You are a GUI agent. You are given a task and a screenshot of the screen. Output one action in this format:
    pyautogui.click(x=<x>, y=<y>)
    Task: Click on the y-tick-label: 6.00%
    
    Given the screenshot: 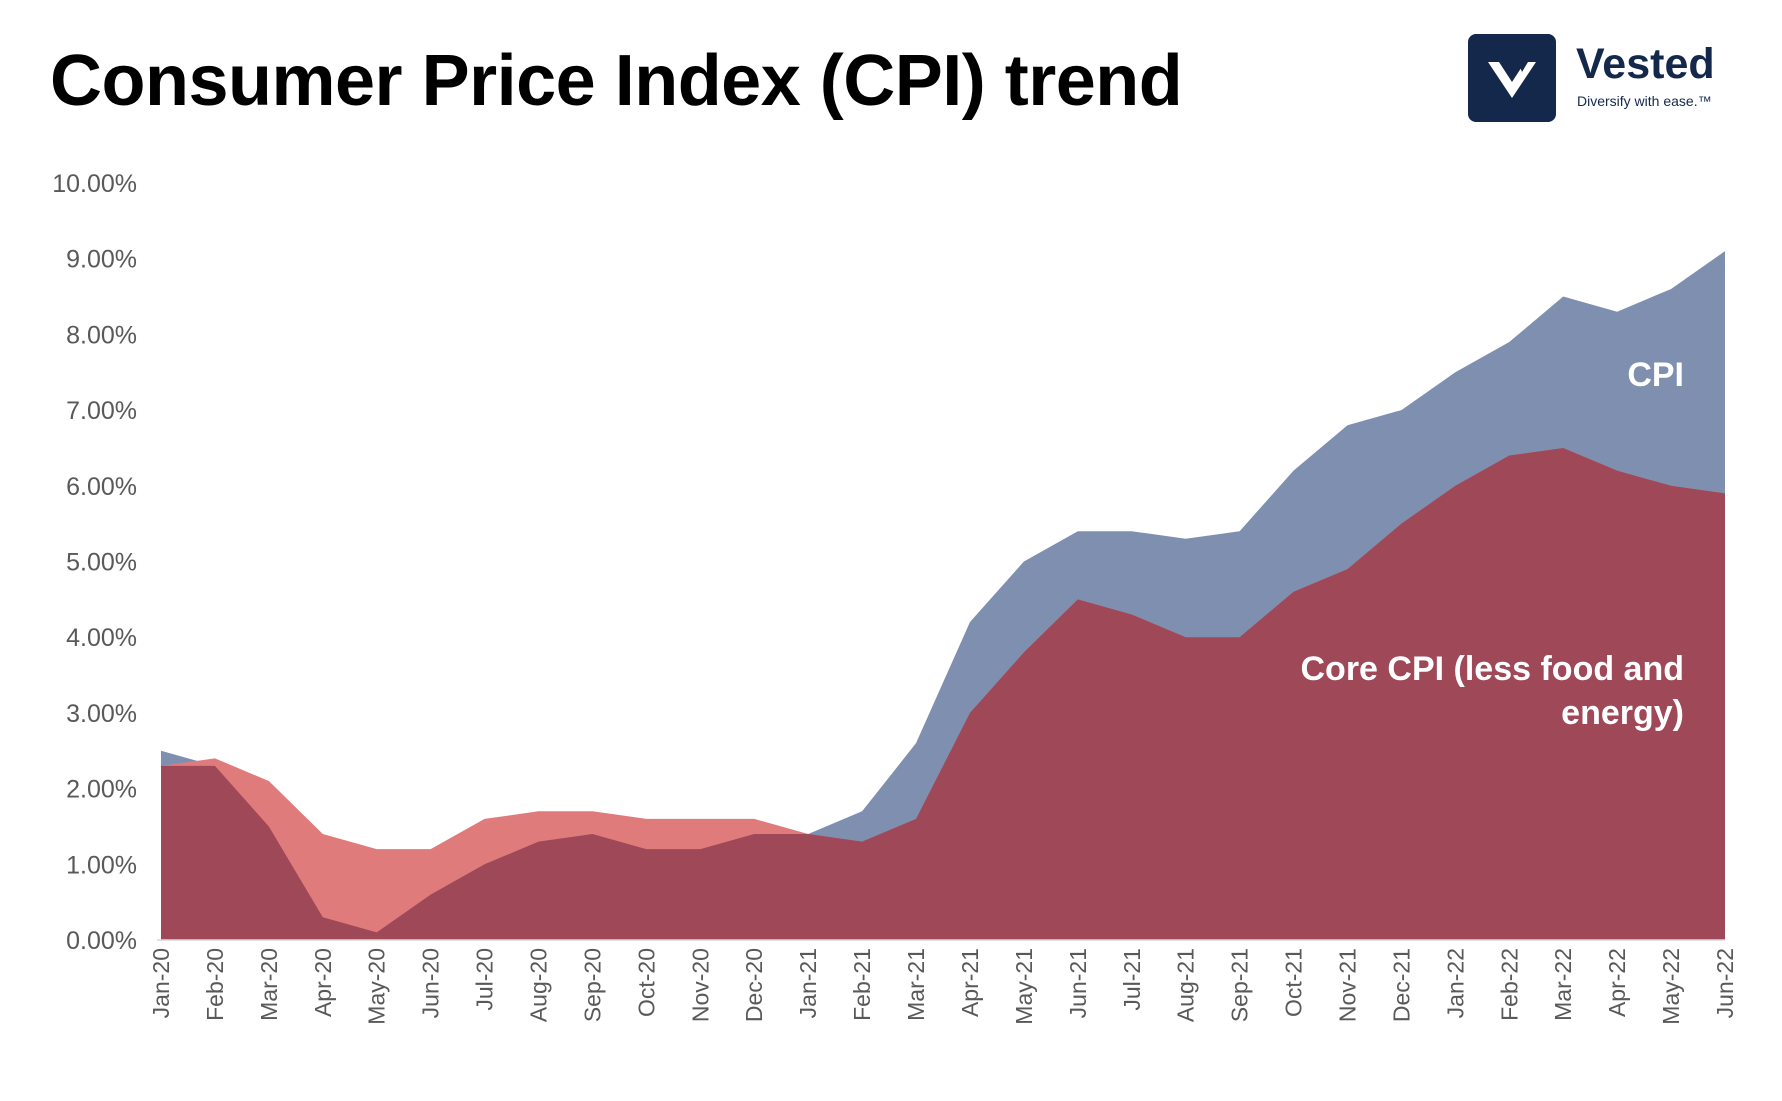 What is the action you would take?
    pyautogui.click(x=101, y=487)
    